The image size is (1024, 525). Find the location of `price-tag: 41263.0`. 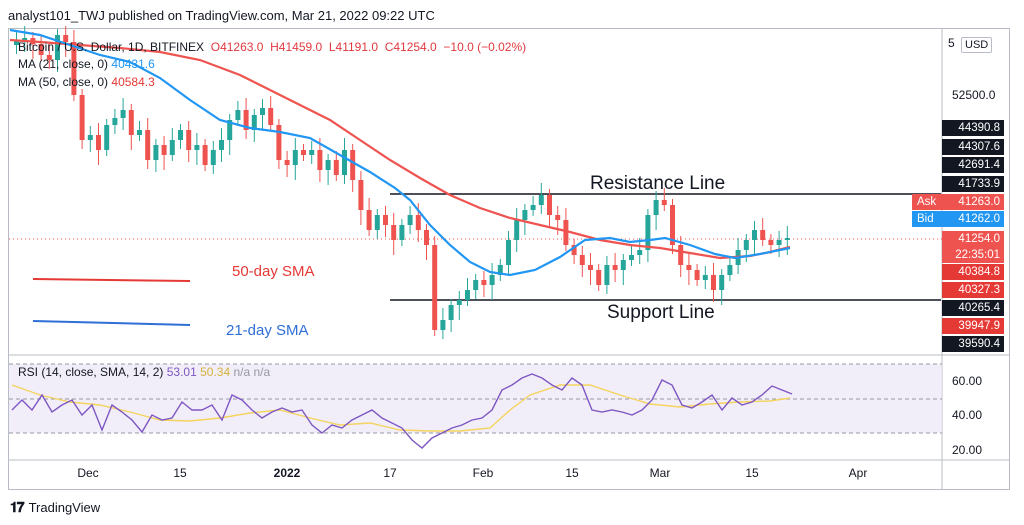

price-tag: 41263.0 is located at coordinates (973, 202).